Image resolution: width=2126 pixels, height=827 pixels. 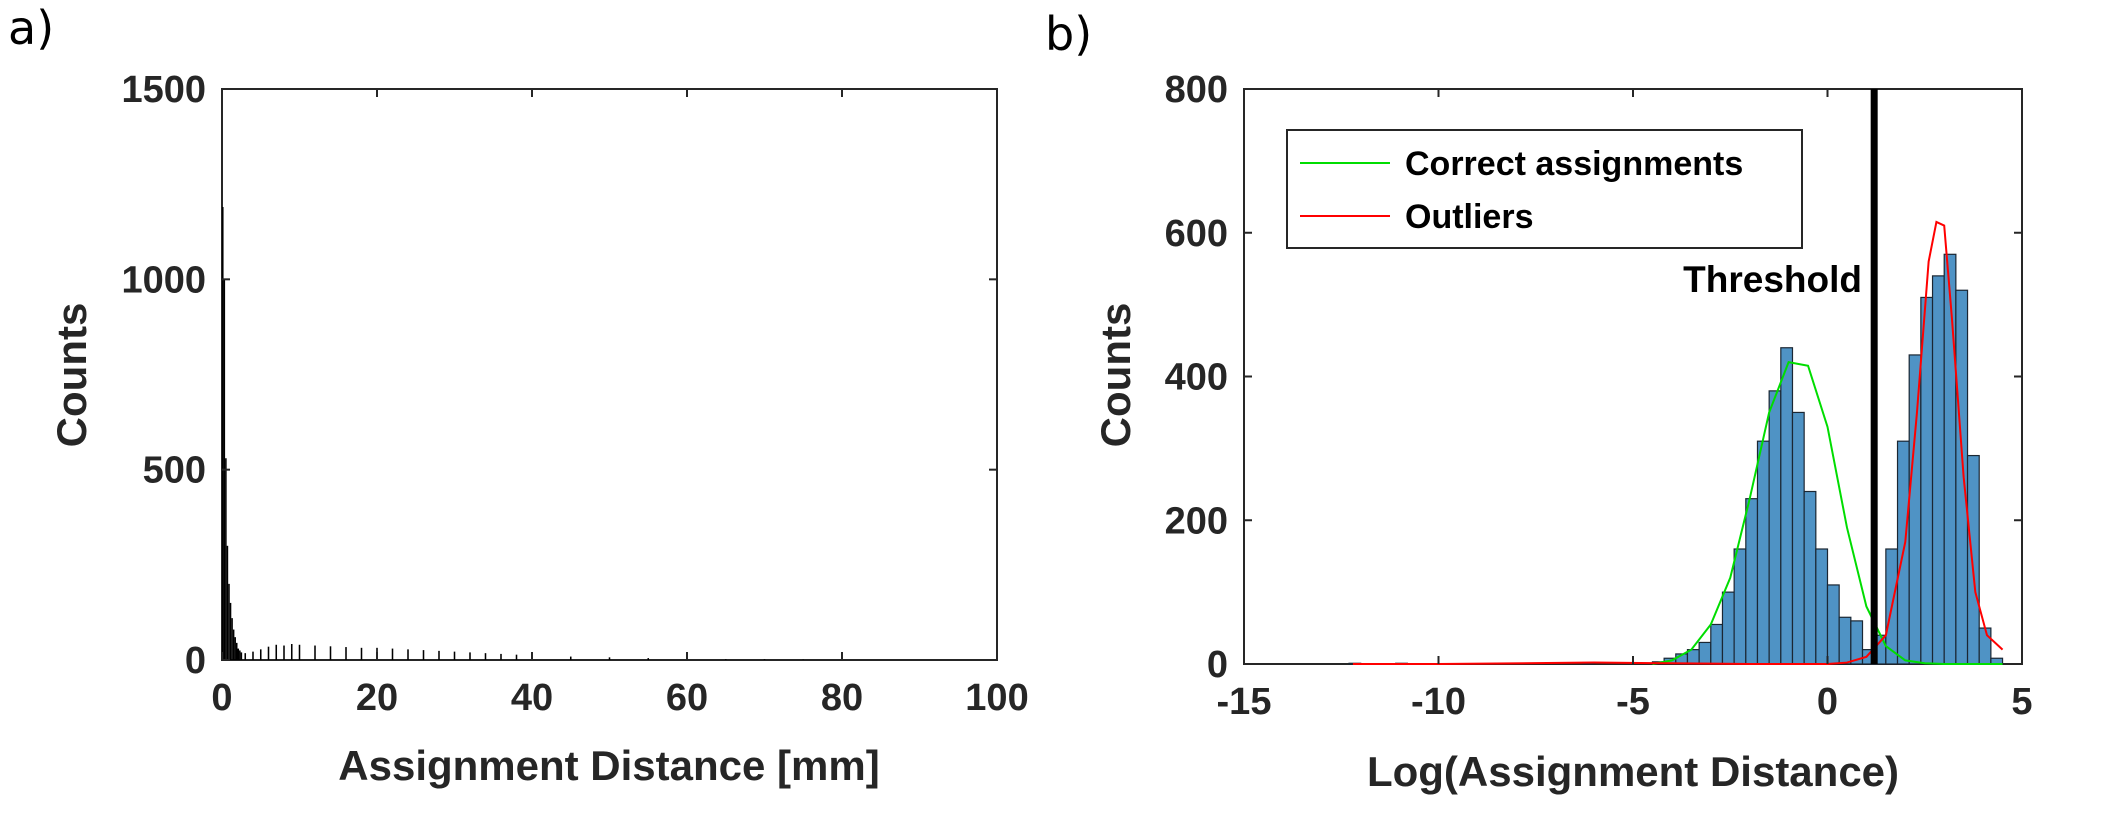 What do you see at coordinates (1827, 512) in the screenshot?
I see `series-line-correct-assignments` at bounding box center [1827, 512].